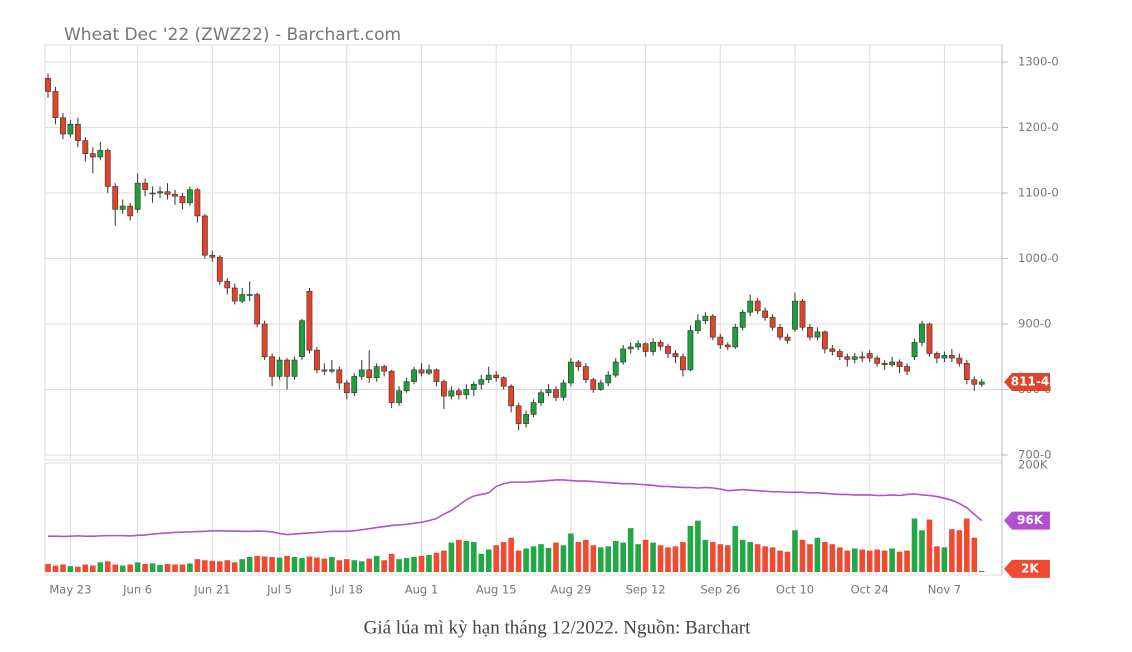 The image size is (1132, 652). What do you see at coordinates (515, 508) in the screenshot?
I see `open-interest-line` at bounding box center [515, 508].